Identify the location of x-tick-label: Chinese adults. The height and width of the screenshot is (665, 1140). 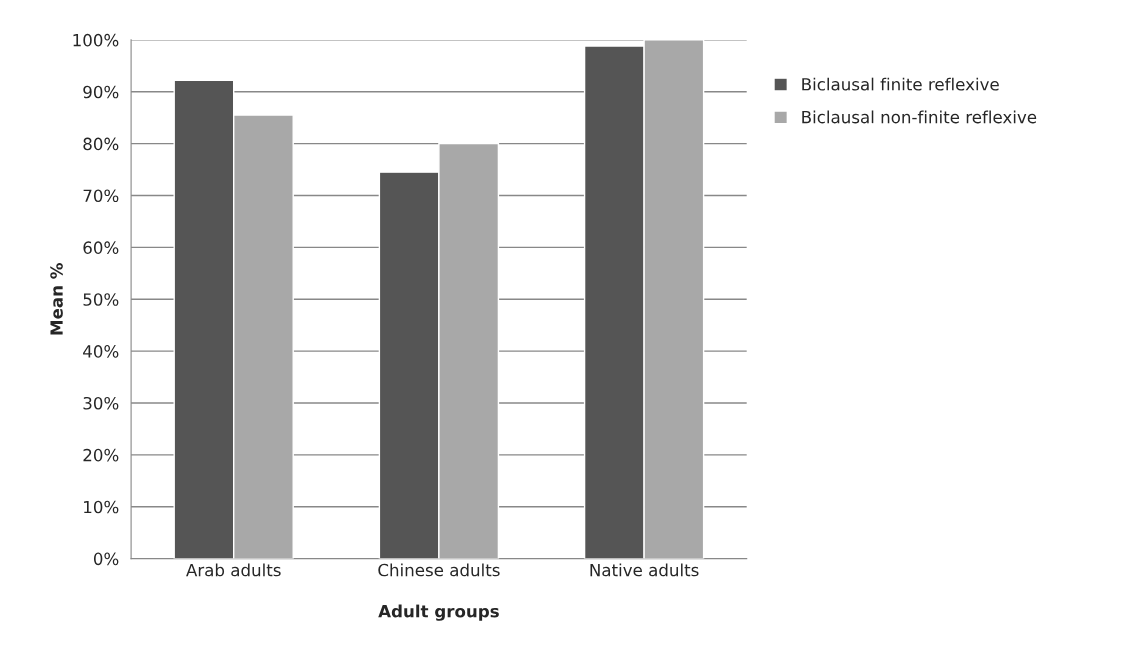
(439, 570).